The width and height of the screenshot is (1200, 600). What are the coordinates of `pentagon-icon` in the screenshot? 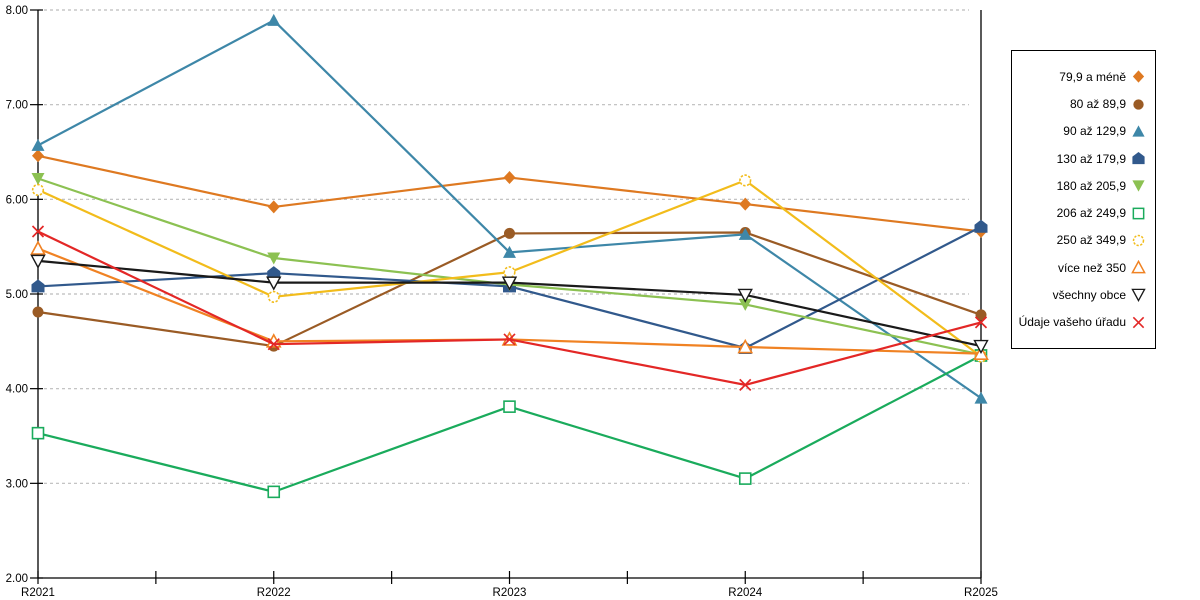 It's located at (1138, 158).